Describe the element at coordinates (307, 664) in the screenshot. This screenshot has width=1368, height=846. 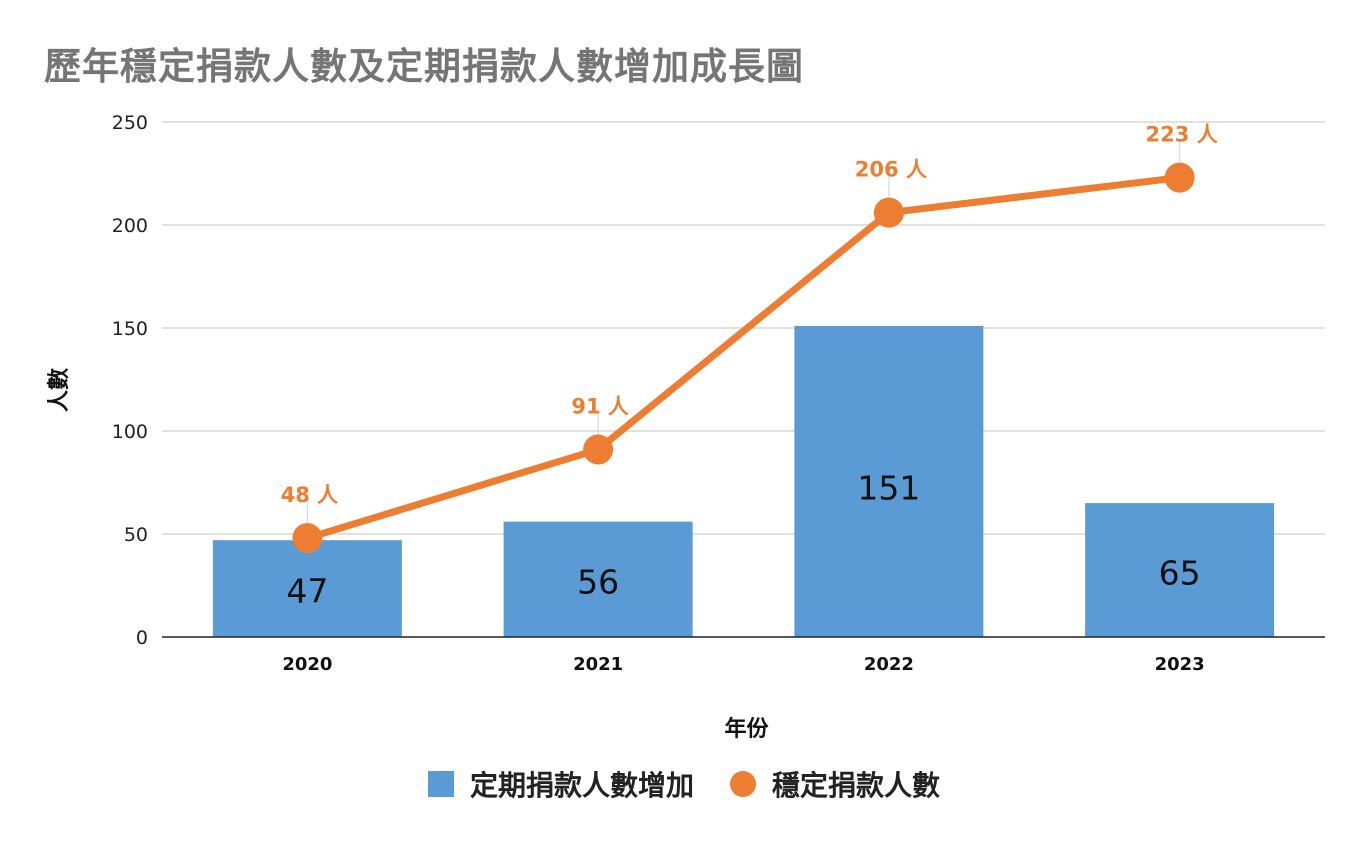
I see `x-tick-label: 2020` at that location.